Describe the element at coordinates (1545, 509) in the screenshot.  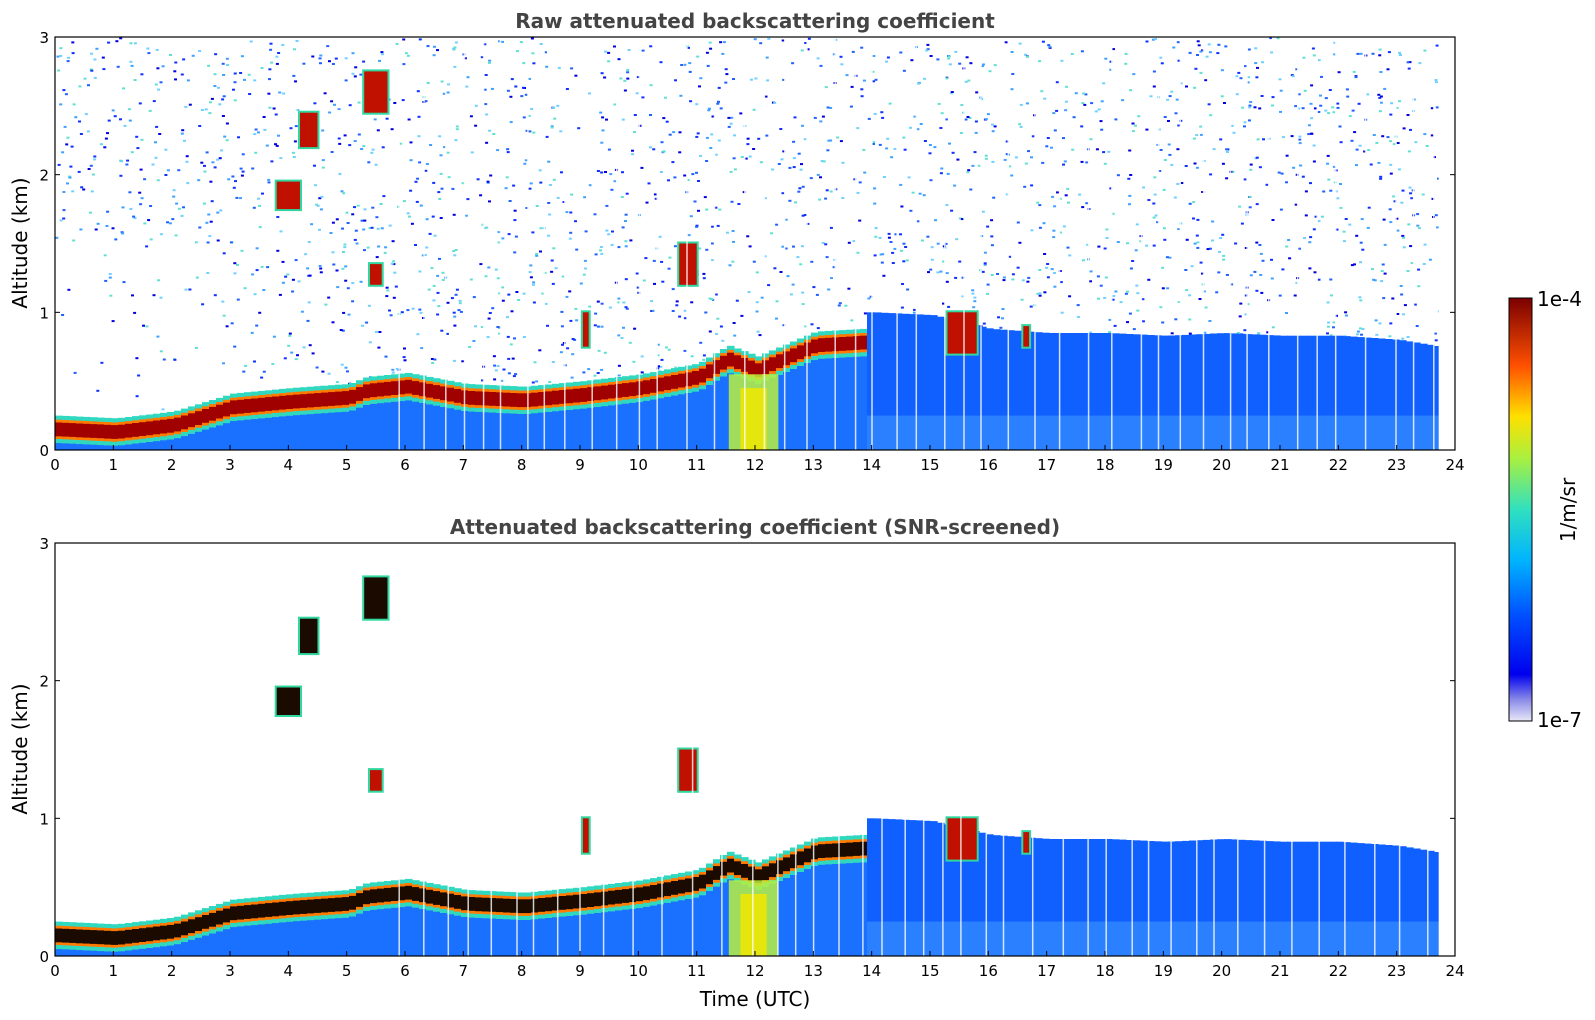
I see `colorbar: 1e-4 1e-7 1/m/sr` at that location.